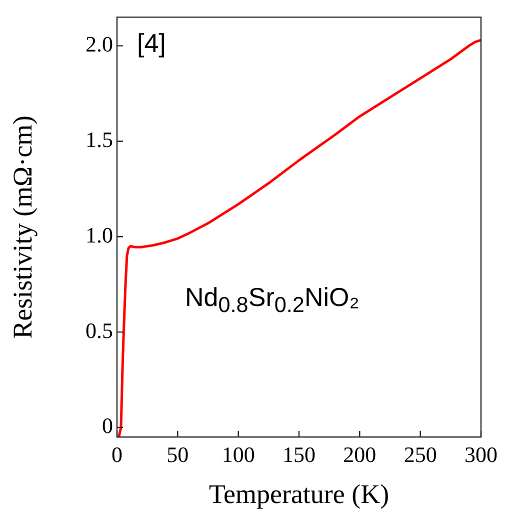  I want to click on y-tick-label: 1.5, so click(99, 139).